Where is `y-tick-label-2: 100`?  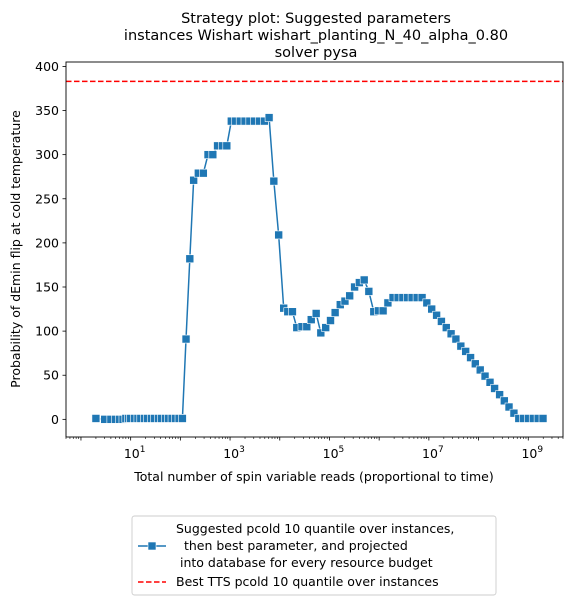 y-tick-label-2: 100 is located at coordinates (47, 331).